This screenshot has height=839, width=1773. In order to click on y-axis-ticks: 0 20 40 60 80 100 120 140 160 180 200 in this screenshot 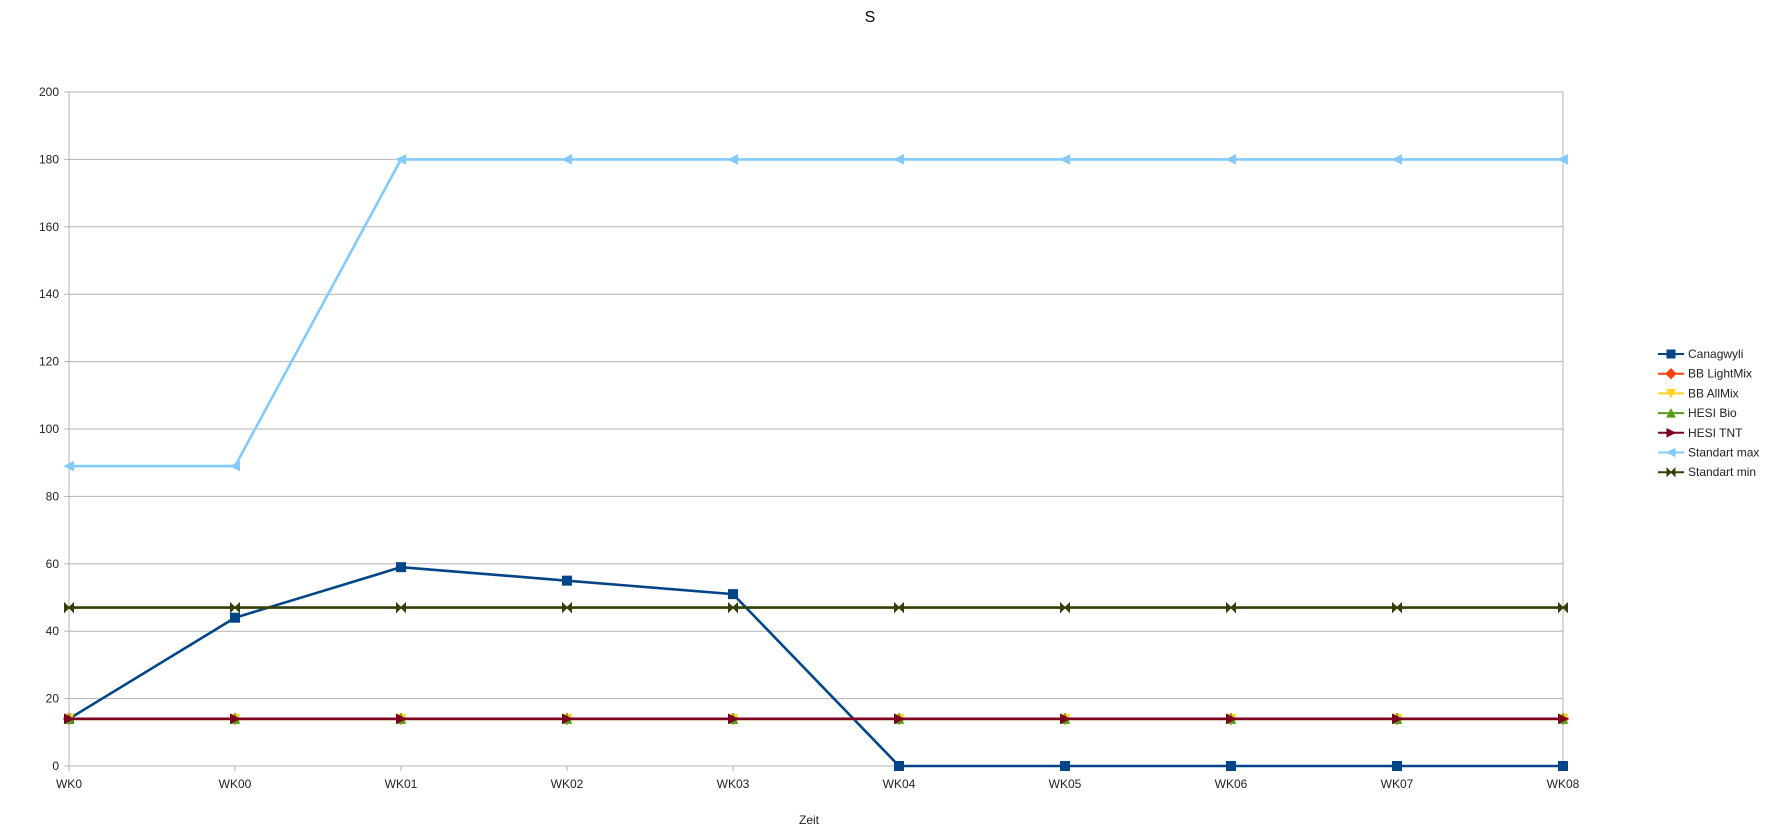, I will do `click(54, 429)`.